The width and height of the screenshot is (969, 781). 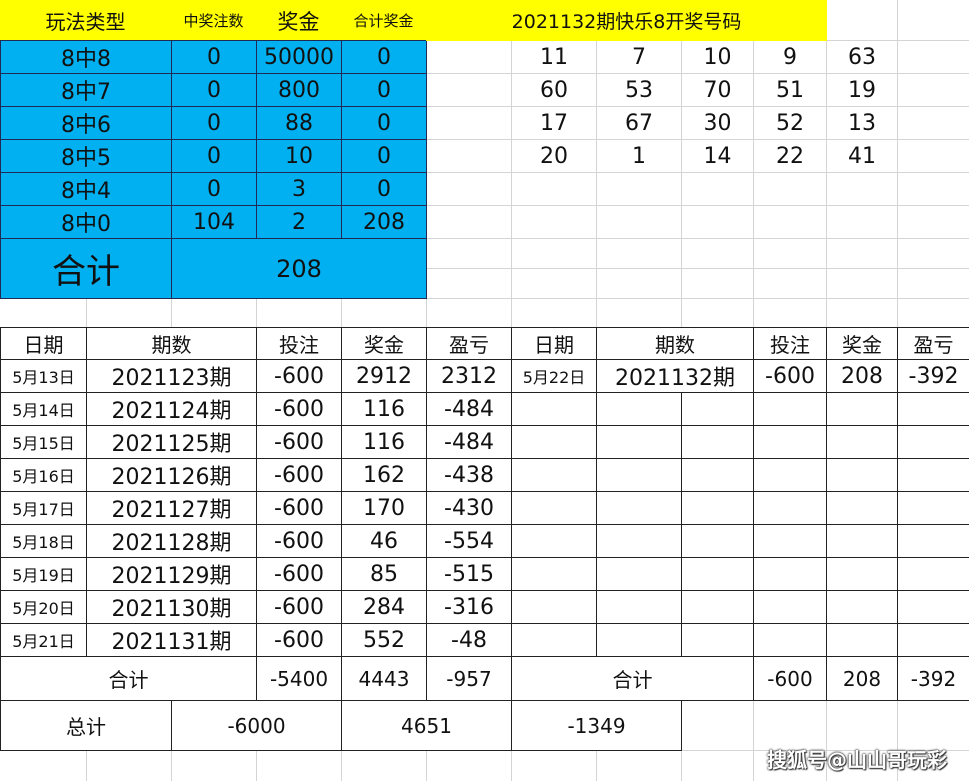 What do you see at coordinates (299, 678) in the screenshot?
I see `subtotal-cell: -5400` at bounding box center [299, 678].